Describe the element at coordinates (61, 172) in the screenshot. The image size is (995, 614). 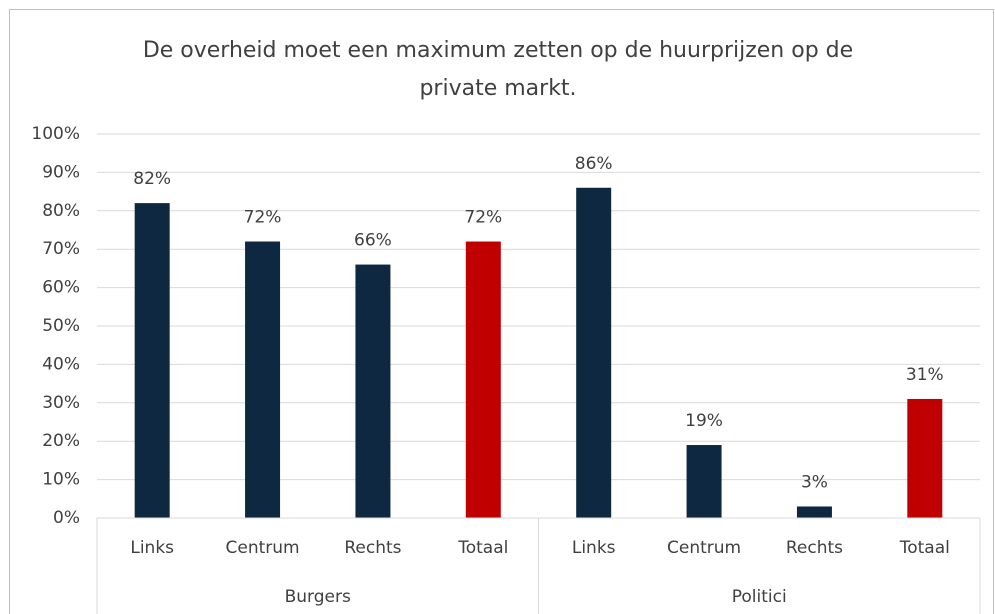
I see `y-tick-label: 90%` at that location.